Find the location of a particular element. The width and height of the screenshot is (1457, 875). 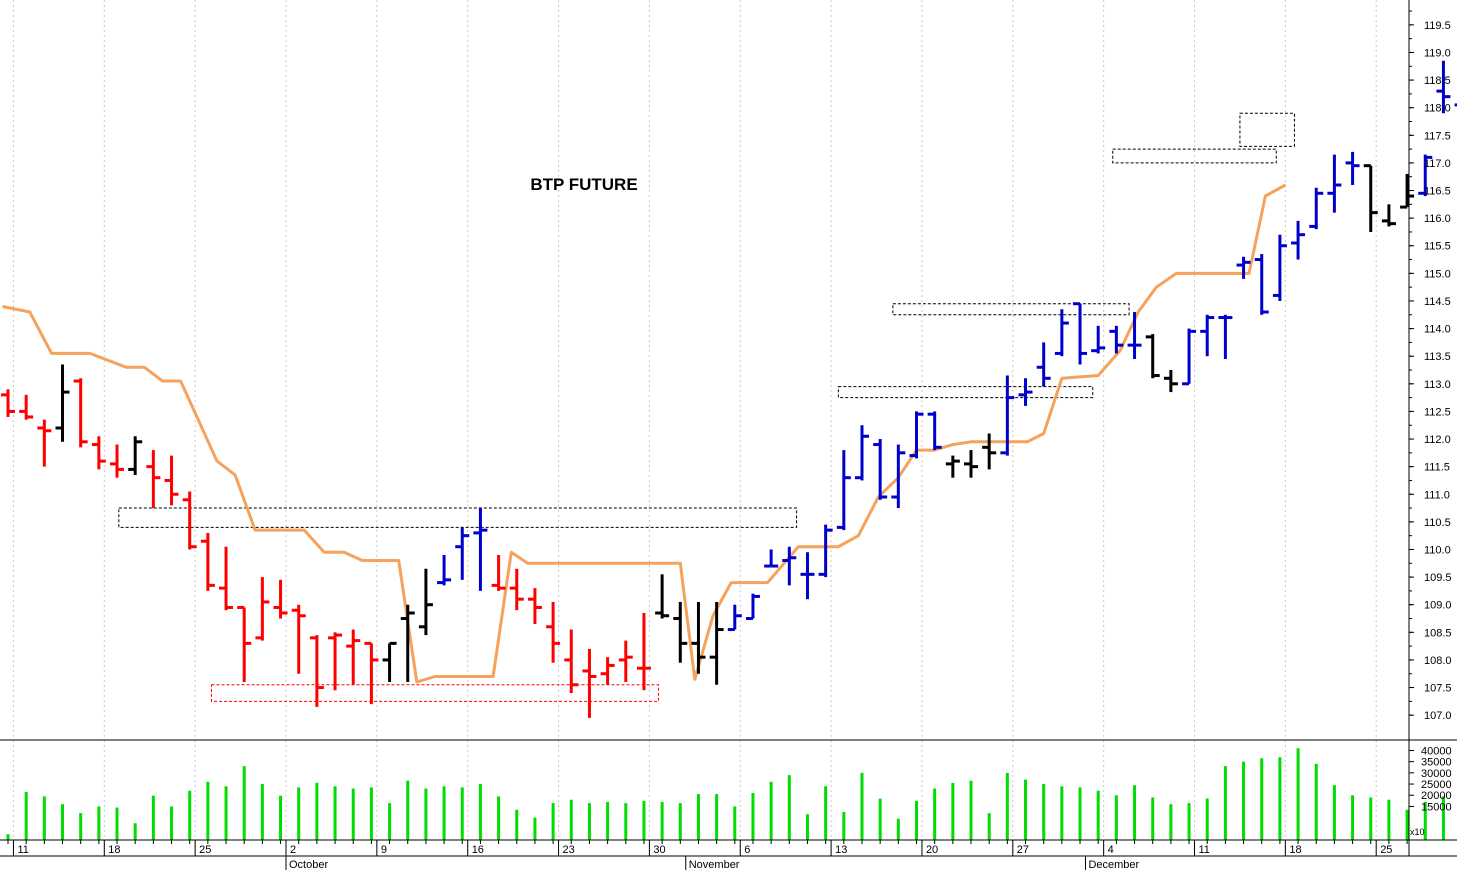

price-tick-label: 109.0 is located at coordinates (1438, 606).